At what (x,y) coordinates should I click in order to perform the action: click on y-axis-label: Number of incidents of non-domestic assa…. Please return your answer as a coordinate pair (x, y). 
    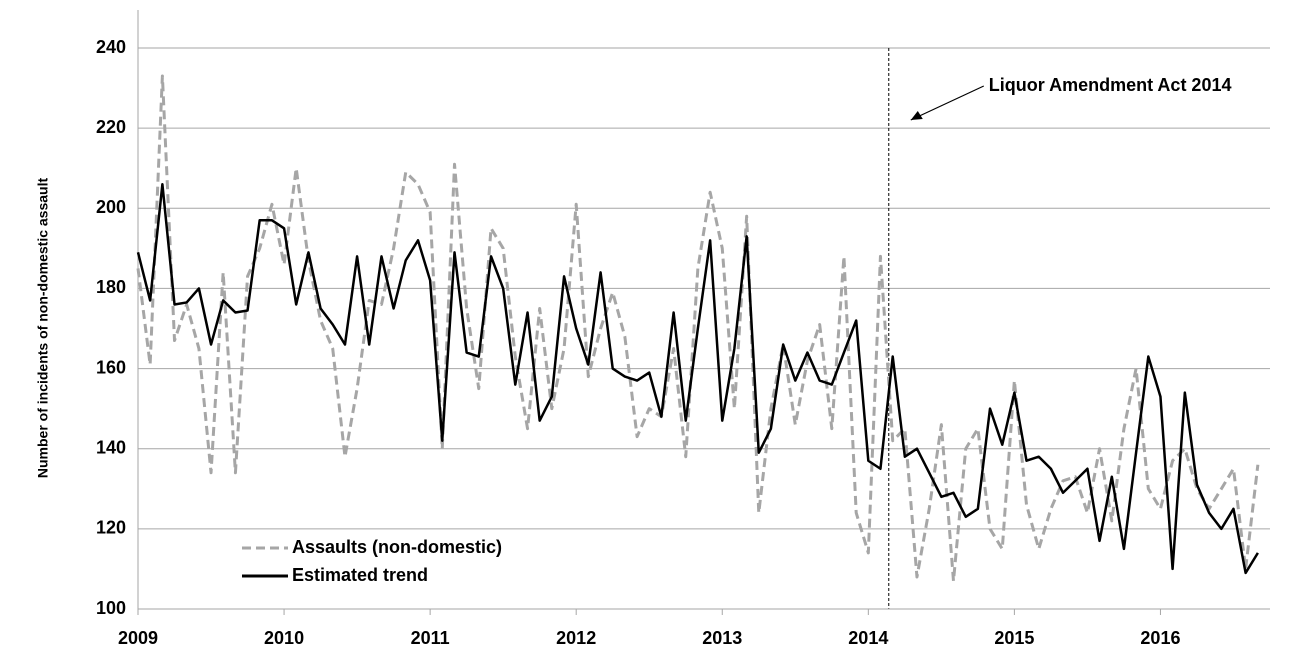
    Looking at the image, I should click on (43, 328).